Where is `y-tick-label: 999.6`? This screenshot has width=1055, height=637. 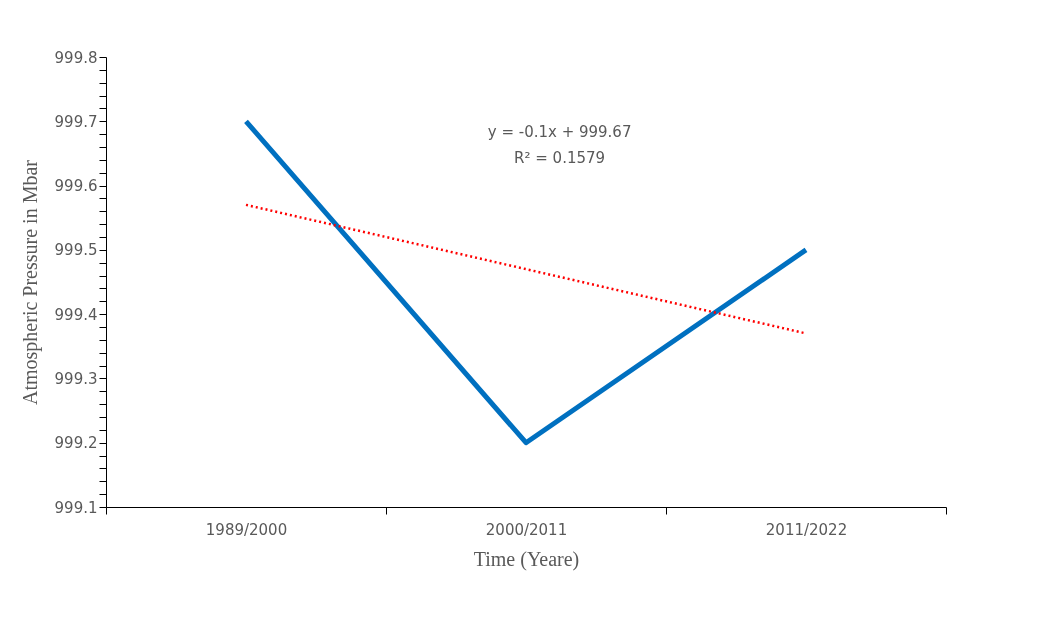 y-tick-label: 999.6 is located at coordinates (76, 186).